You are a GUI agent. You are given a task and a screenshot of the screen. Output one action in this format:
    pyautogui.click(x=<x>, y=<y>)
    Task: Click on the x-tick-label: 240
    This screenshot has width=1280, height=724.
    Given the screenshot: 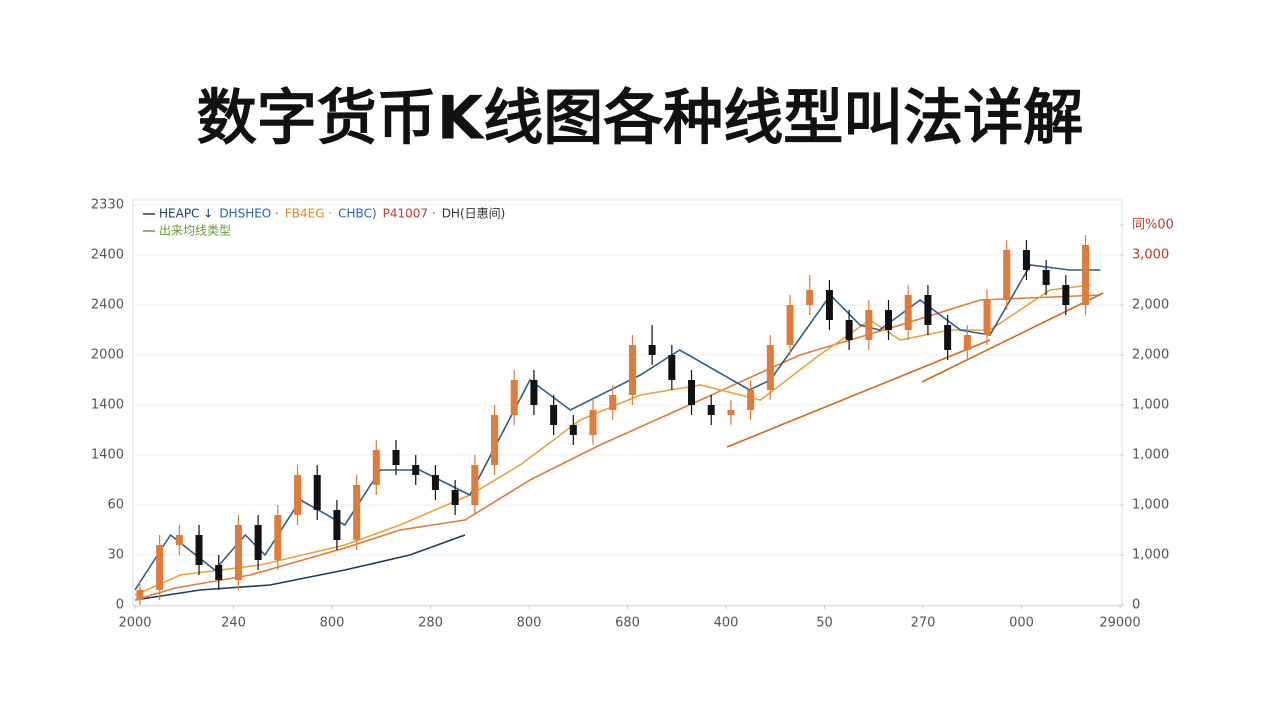 What is the action you would take?
    pyautogui.click(x=233, y=623)
    